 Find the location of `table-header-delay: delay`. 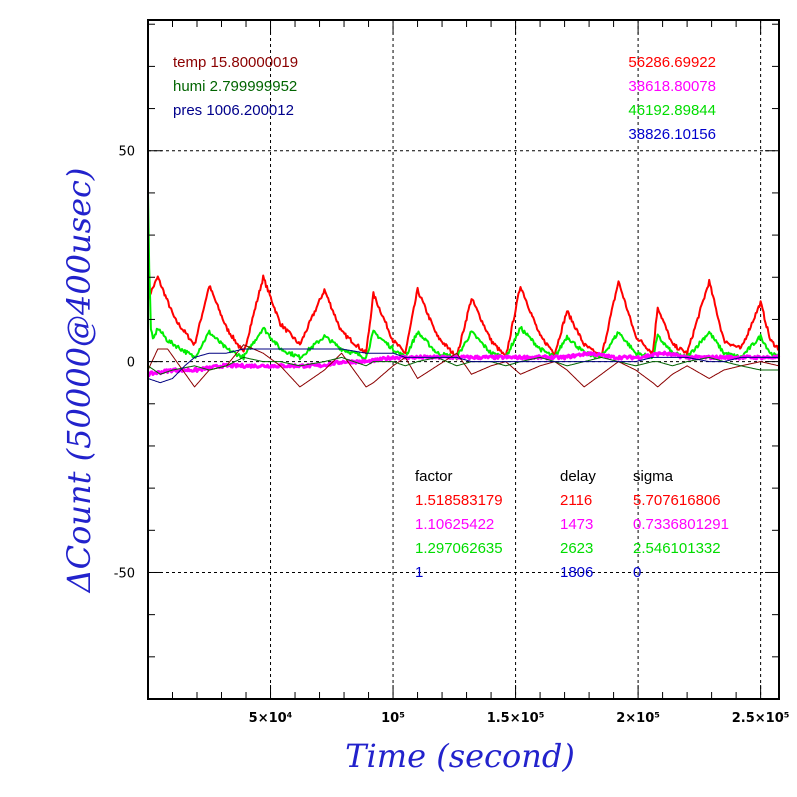

table-header-delay: delay is located at coordinates (578, 476).